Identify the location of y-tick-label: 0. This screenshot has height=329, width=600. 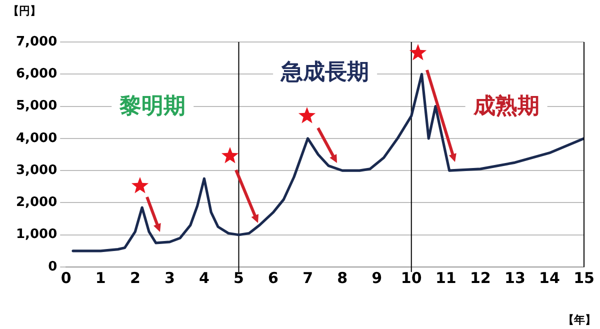
(53, 266).